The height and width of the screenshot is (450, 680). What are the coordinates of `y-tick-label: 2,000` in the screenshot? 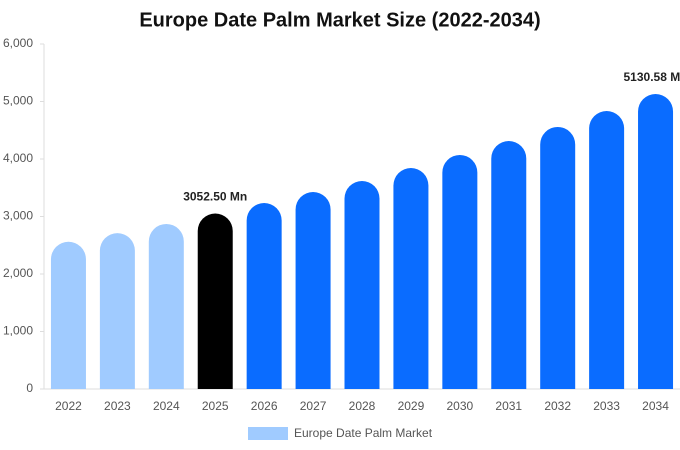 It's located at (18, 273).